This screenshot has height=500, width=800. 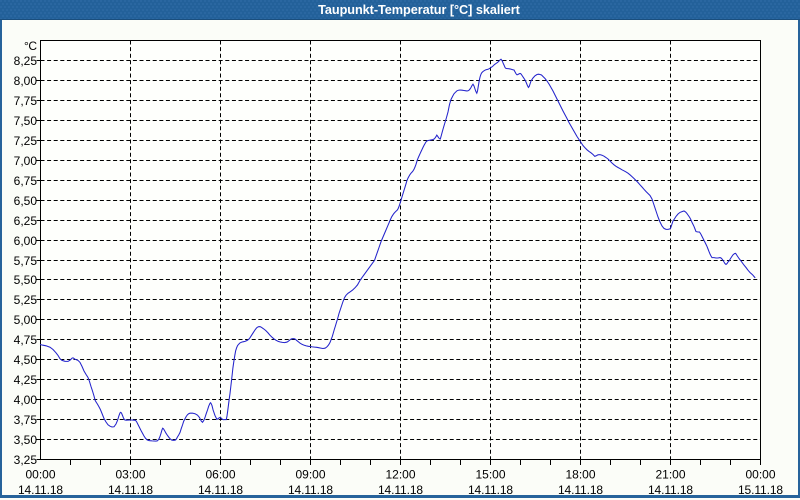 I want to click on svg-text: 15:00, so click(x=490, y=475).